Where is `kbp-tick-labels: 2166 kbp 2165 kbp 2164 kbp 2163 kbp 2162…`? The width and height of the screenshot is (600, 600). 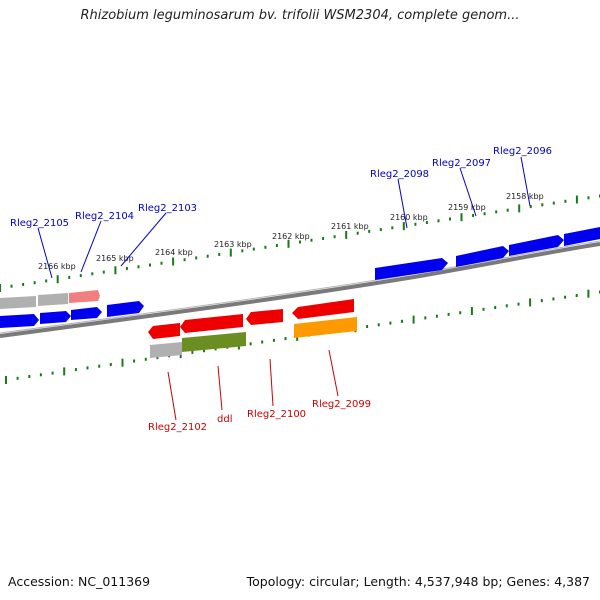 kbp-tick-labels: 2166 kbp 2165 kbp 2164 kbp 2163 kbp 2162… is located at coordinates (291, 231).